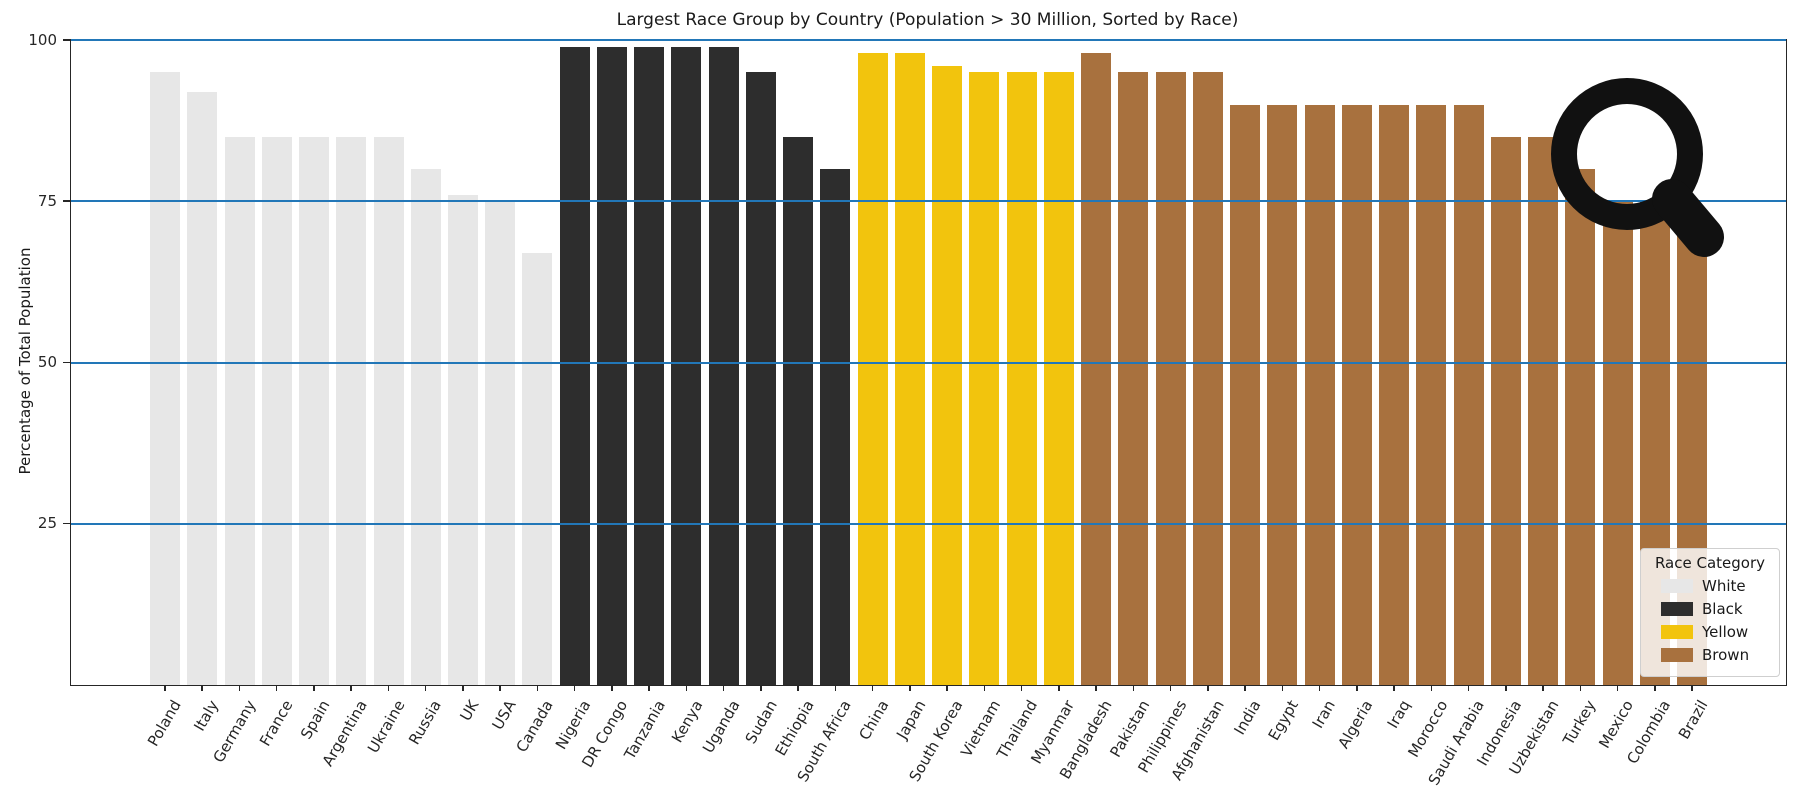 The height and width of the screenshot is (800, 1800). Describe the element at coordinates (911, 720) in the screenshot. I see `x-tick-label-japan: Japan` at that location.